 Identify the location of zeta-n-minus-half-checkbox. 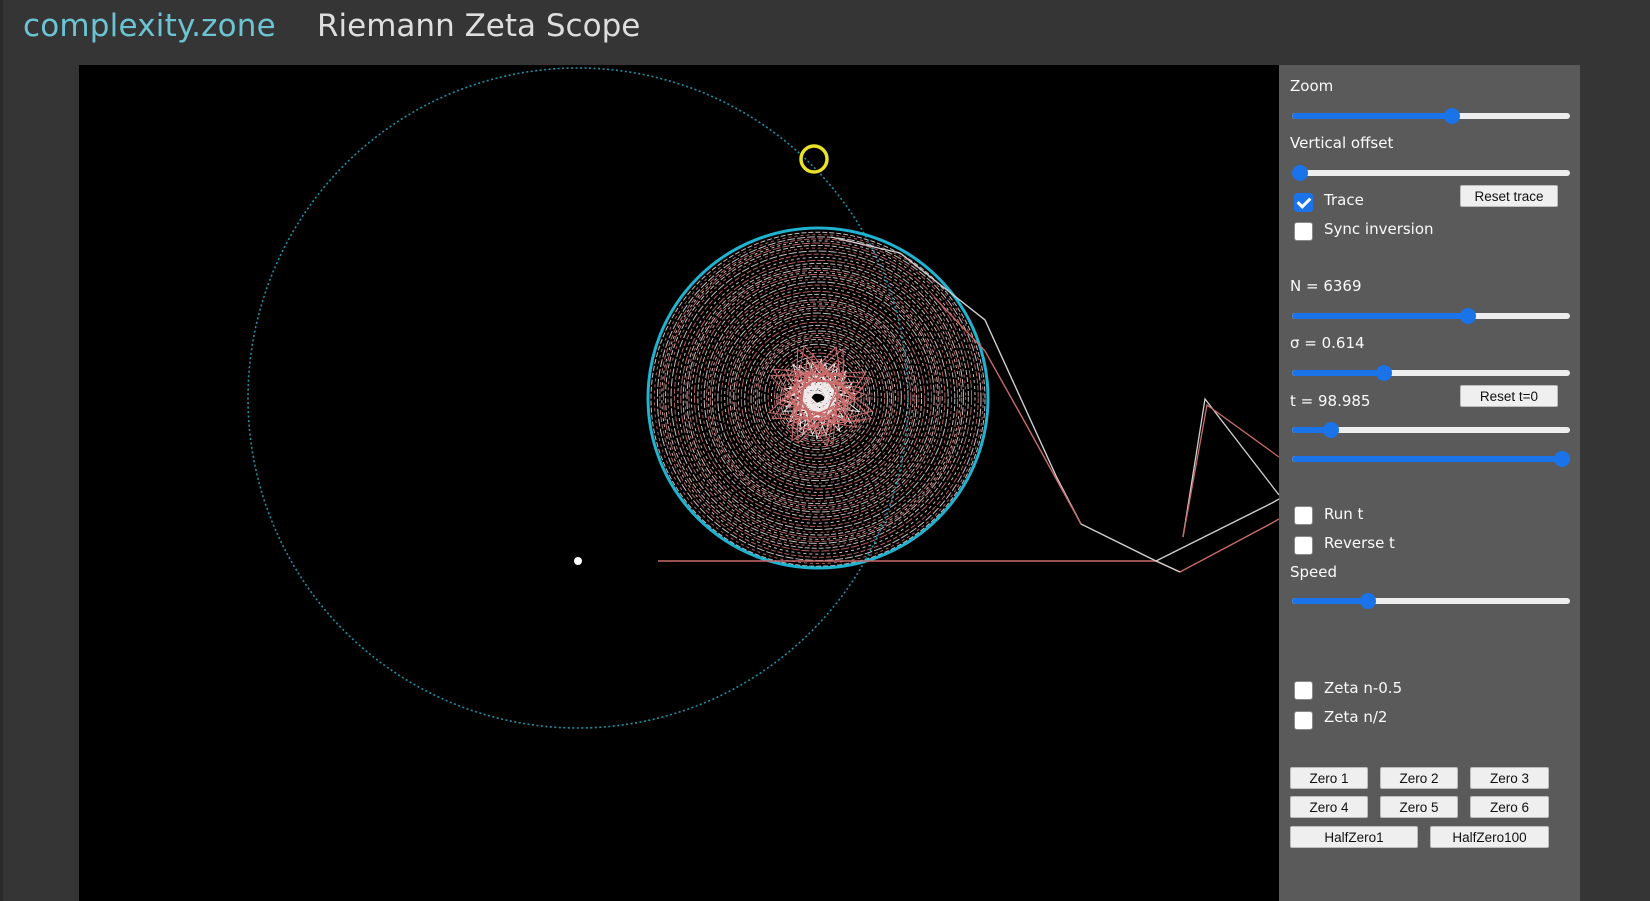
(1303, 690).